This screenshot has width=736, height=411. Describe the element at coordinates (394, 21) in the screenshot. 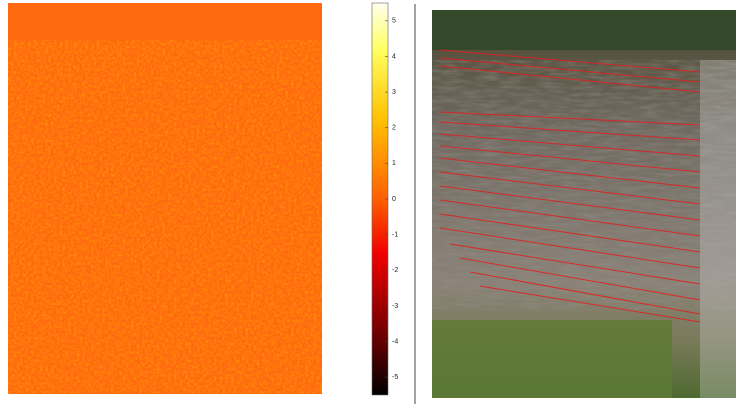

I see `colorbar-tick-label: 5` at that location.